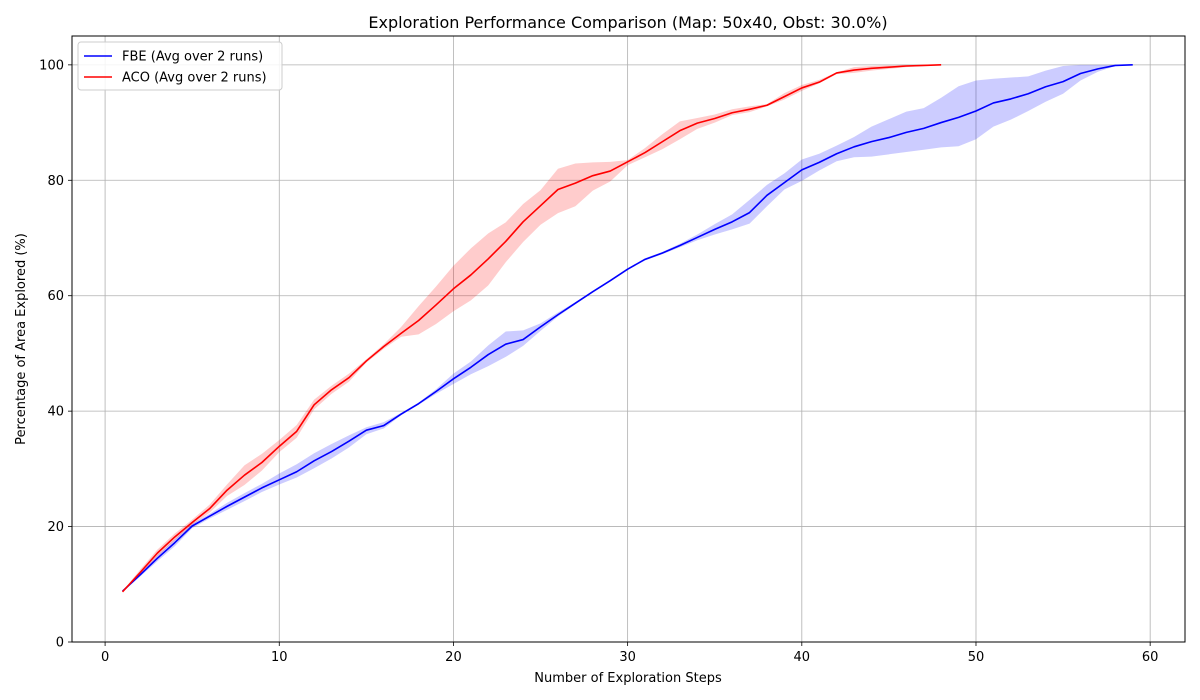 Image resolution: width=1200 pixels, height=700 pixels. What do you see at coordinates (453, 657) in the screenshot?
I see `x-tick-label: 20` at bounding box center [453, 657].